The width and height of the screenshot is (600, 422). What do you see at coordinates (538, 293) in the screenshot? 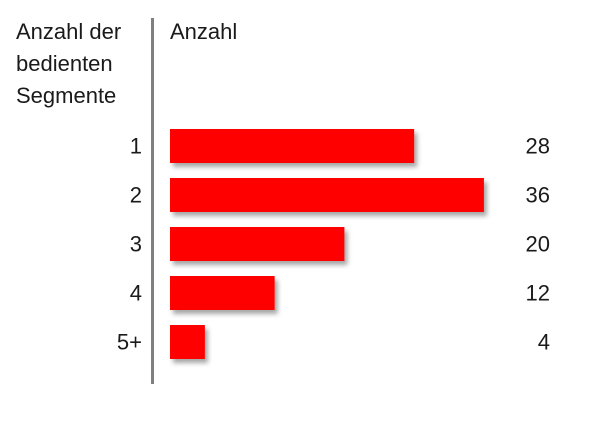
I see `data-label-4: 12` at bounding box center [538, 293].